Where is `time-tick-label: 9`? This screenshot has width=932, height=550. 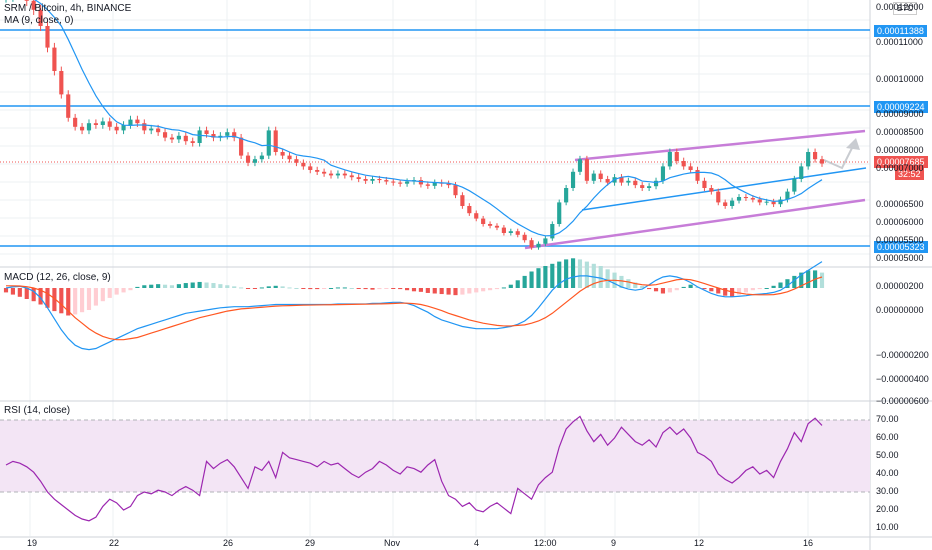 time-tick-label: 9 is located at coordinates (614, 543).